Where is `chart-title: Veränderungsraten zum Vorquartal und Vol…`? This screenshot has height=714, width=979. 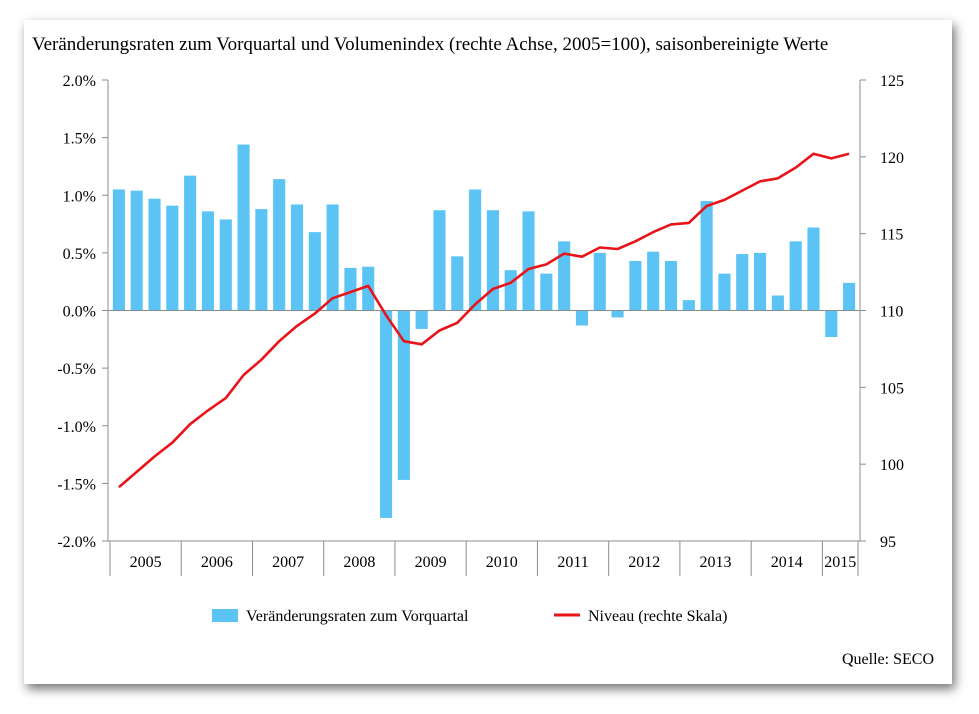 chart-title: Veränderungsraten zum Vorquartal und Vol… is located at coordinates (430, 44).